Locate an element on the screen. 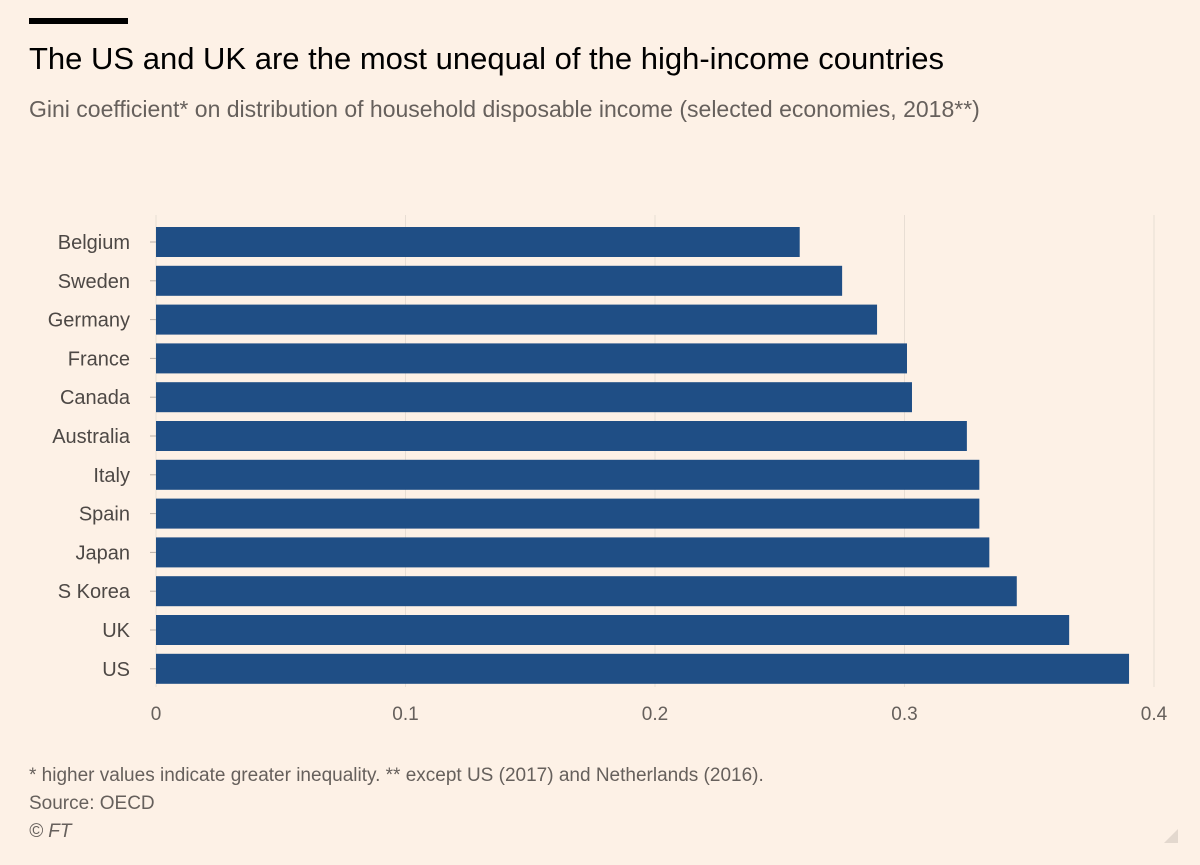 This screenshot has width=1200, height=865. y-category-label: US is located at coordinates (116, 670).